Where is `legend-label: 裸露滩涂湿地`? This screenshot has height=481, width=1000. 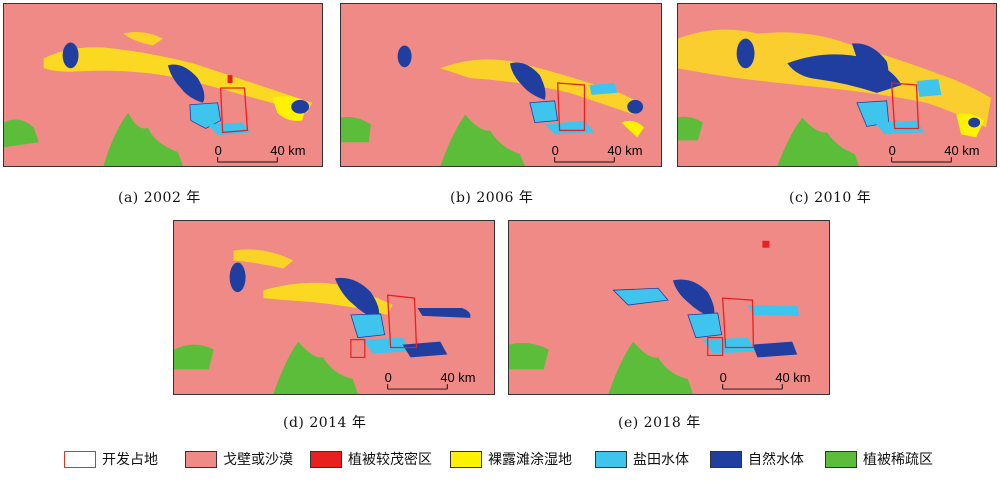 legend-label: 裸露滩涂湿地 is located at coordinates (530, 460).